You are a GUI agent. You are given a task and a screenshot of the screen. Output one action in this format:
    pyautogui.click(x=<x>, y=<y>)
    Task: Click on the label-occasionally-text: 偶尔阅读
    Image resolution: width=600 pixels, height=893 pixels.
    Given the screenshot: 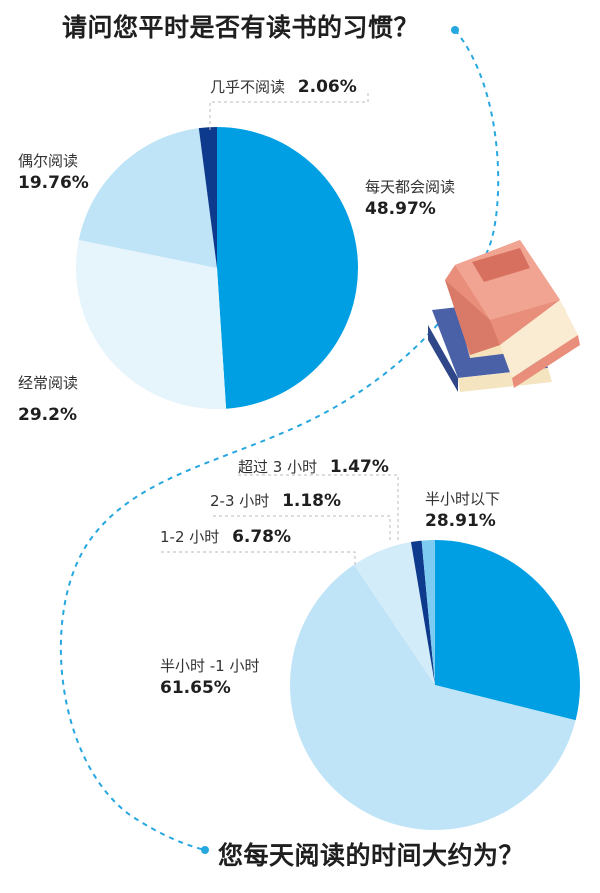 What is the action you would take?
    pyautogui.click(x=48, y=161)
    